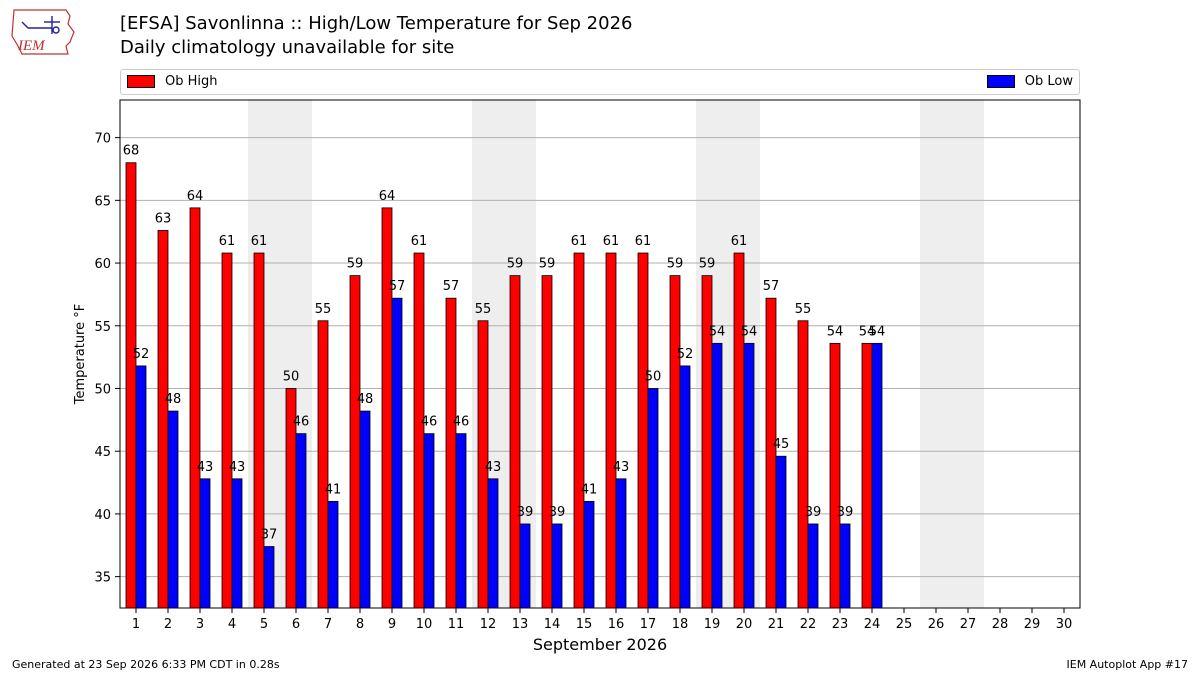 Image resolution: width=1200 pixels, height=675 pixels. I want to click on legend: Ob High Ob Low, so click(600, 82).